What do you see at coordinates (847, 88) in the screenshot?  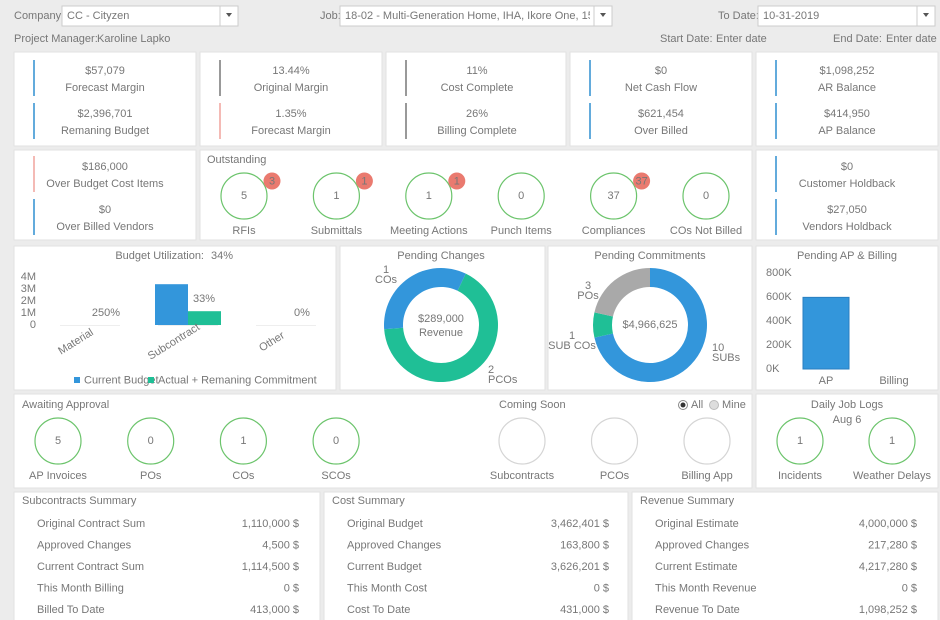 I see `kpi-label: AR Balance` at bounding box center [847, 88].